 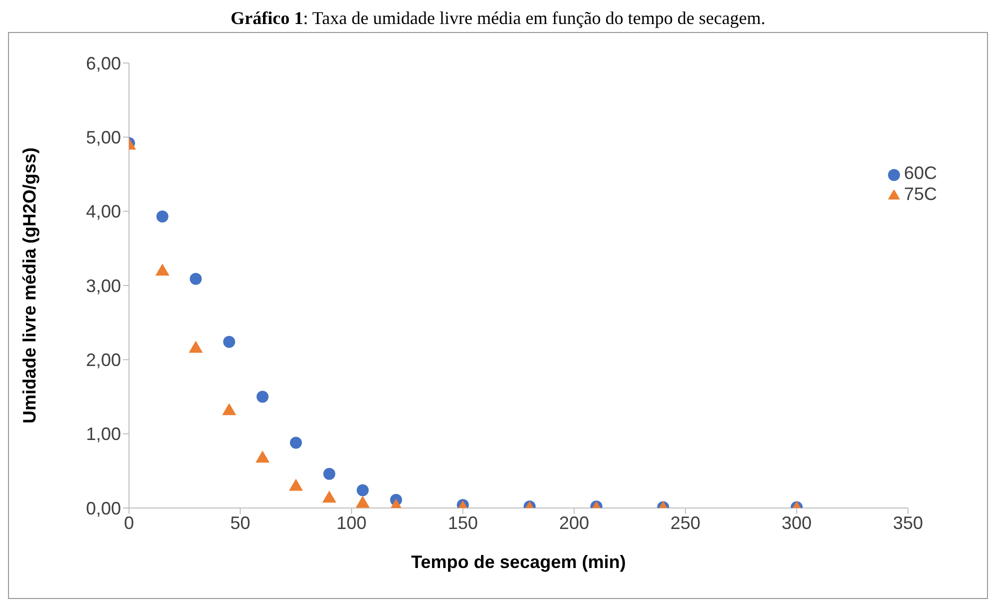 What do you see at coordinates (103, 508) in the screenshot?
I see `y-tick-label: 0,00` at bounding box center [103, 508].